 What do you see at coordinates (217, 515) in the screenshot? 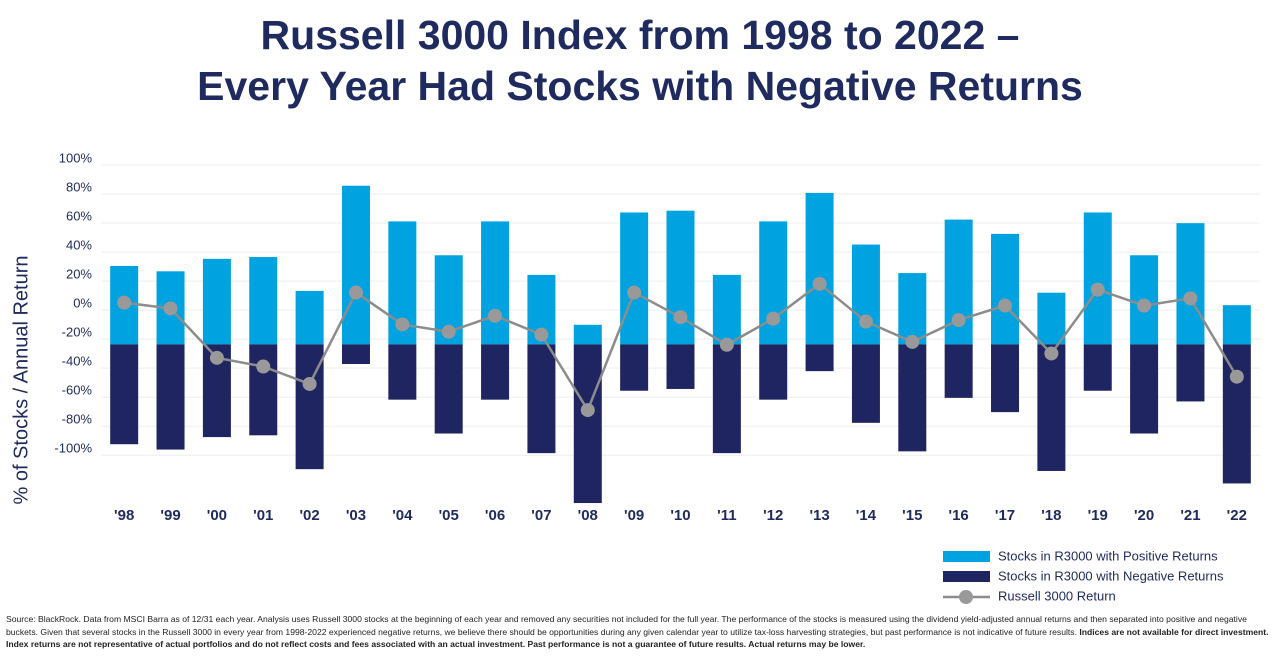
I see `x-tick-label: '00` at bounding box center [217, 515].